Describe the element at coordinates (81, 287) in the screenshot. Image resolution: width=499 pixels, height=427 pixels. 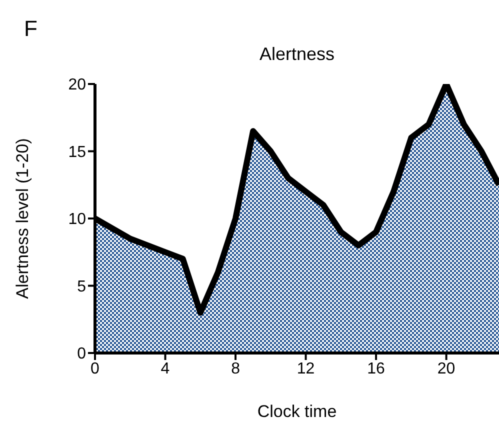
I see `y-tick-label: 5` at that location.